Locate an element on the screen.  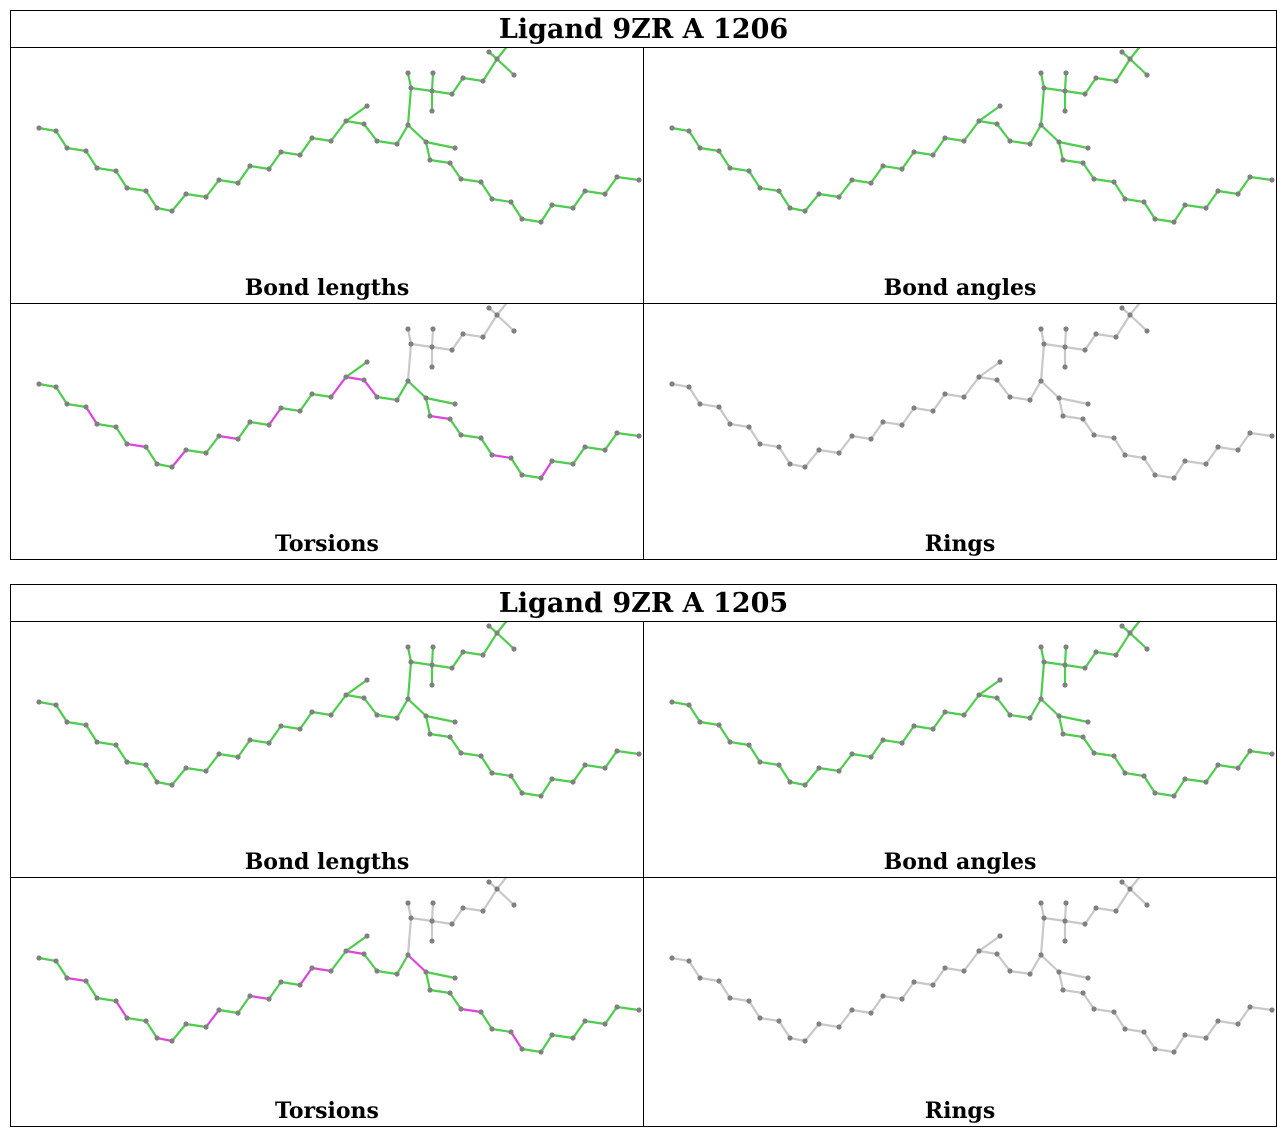
panel-label: Torsions is located at coordinates (327, 1111).